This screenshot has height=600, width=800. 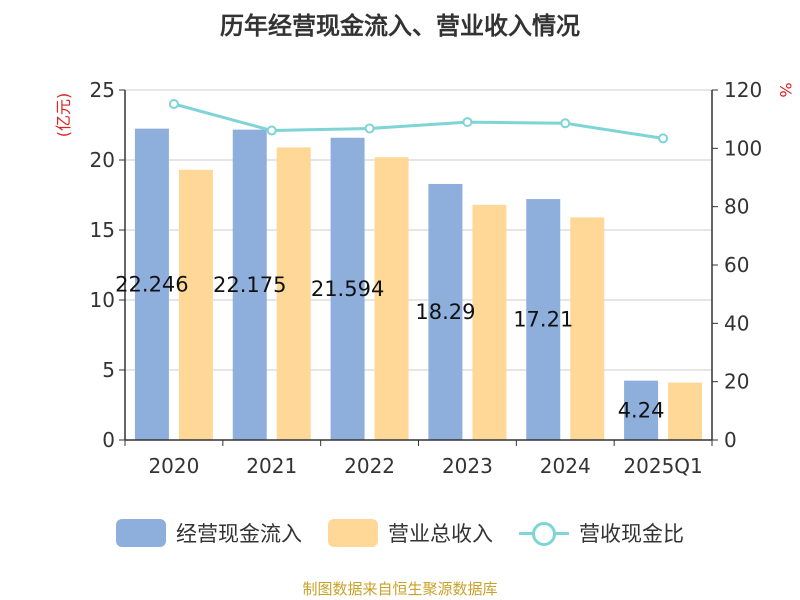 I want to click on left-axis-tick-label: 15, so click(x=102, y=230).